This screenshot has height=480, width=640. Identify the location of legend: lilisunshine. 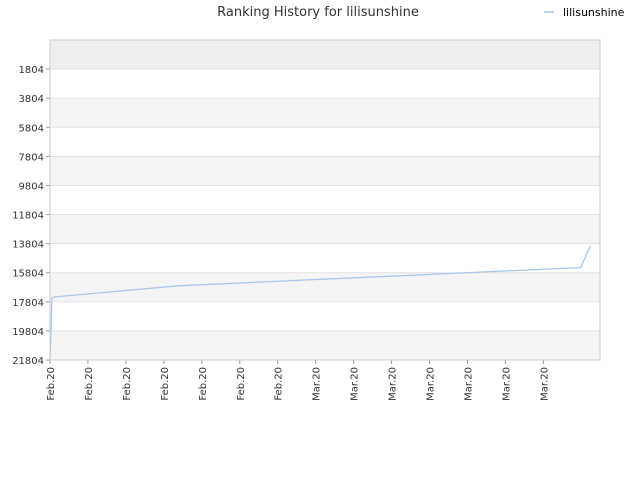
(584, 12).